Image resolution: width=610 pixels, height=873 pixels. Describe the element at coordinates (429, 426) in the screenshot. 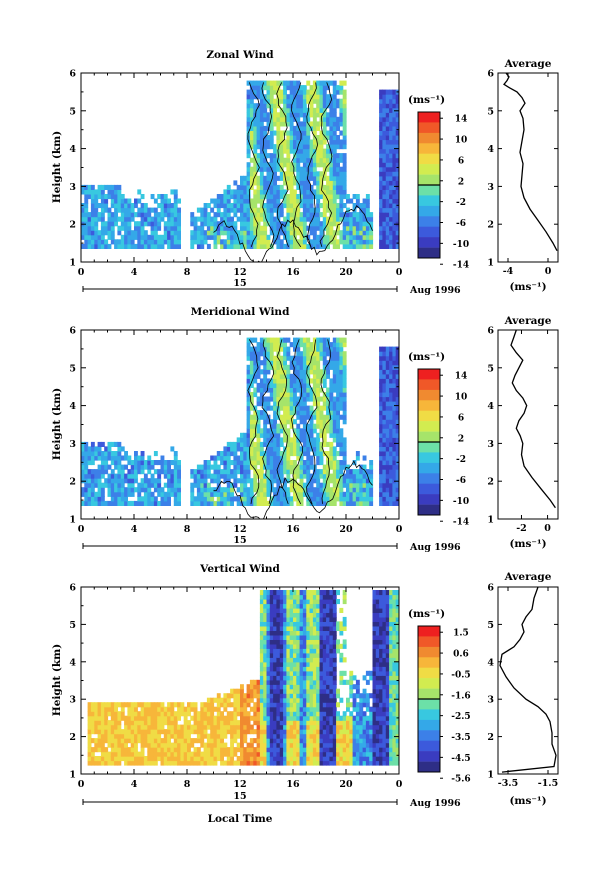

I see `colorbar-swatch` at that location.